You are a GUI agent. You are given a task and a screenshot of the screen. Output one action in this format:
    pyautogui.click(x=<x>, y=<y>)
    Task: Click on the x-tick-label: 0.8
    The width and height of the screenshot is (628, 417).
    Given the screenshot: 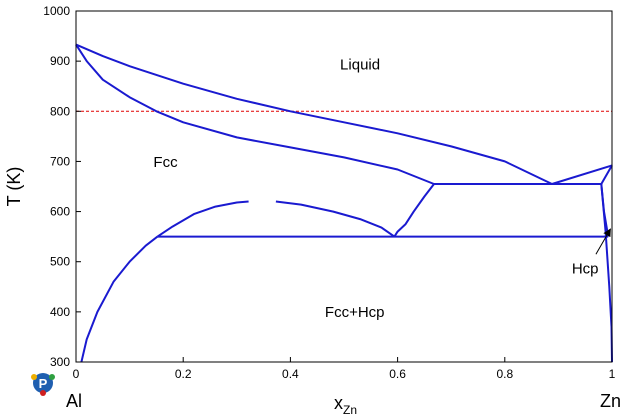 What is the action you would take?
    pyautogui.click(x=504, y=374)
    